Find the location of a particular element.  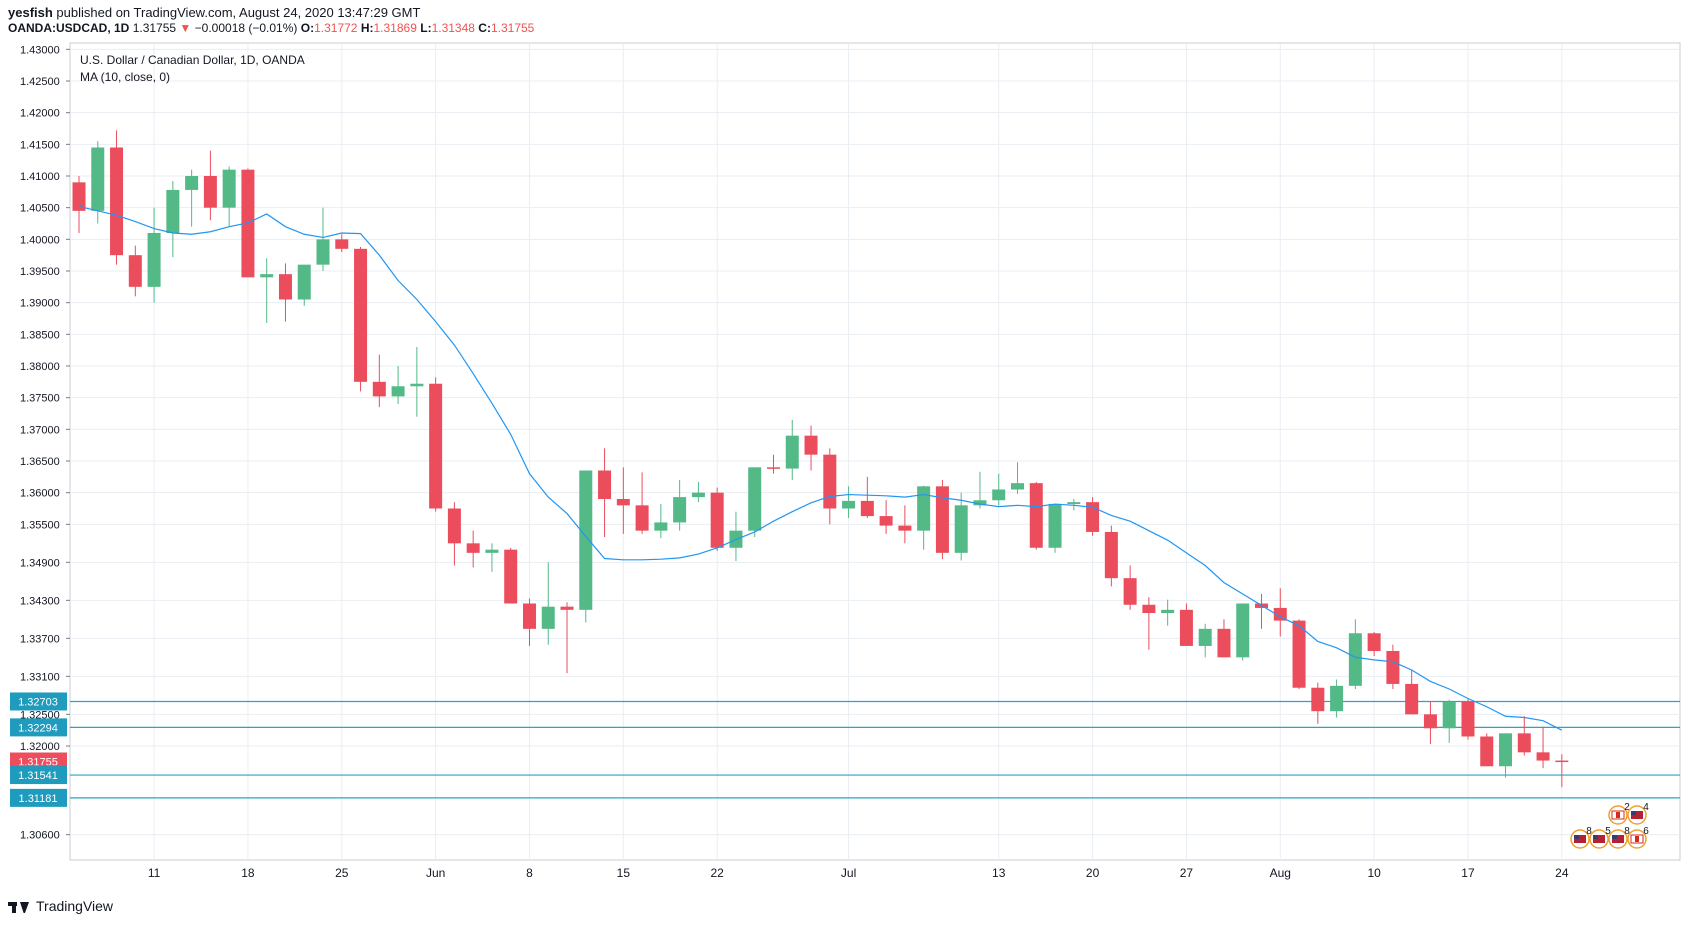

high-label: H: is located at coordinates (367, 28).